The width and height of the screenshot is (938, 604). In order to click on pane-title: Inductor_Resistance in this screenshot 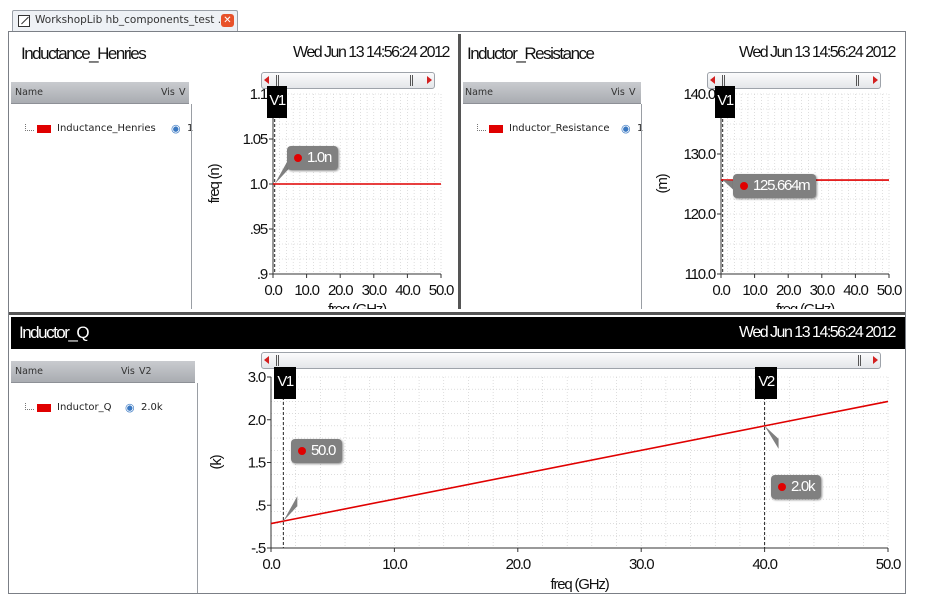, I will do `click(531, 53)`.